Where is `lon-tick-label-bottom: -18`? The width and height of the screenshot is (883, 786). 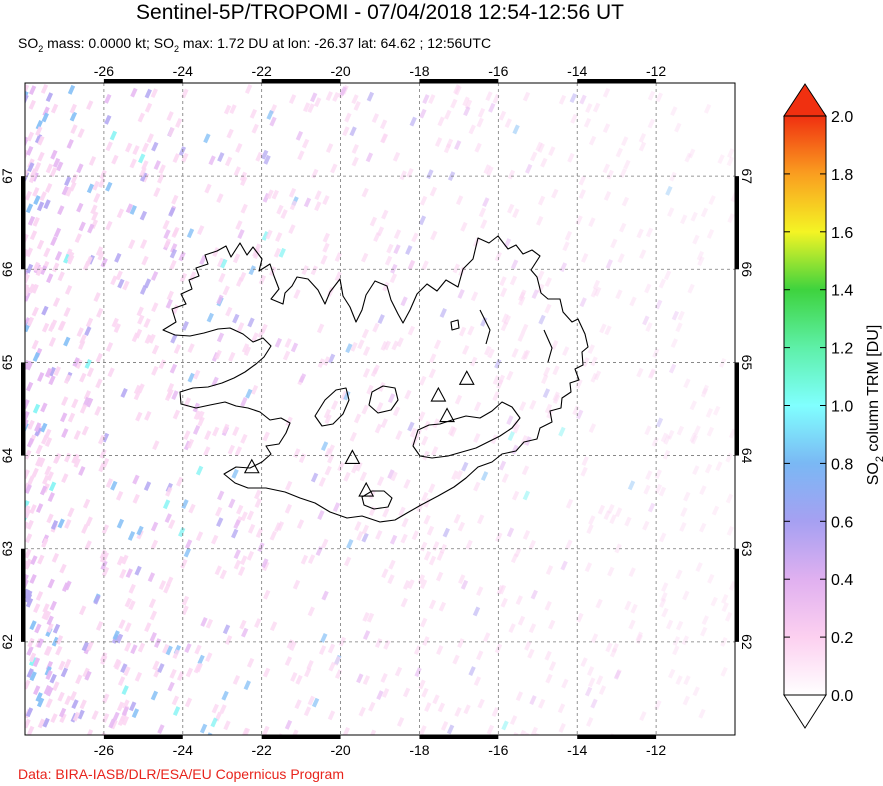
lon-tick-label-bottom: -18 is located at coordinates (419, 750).